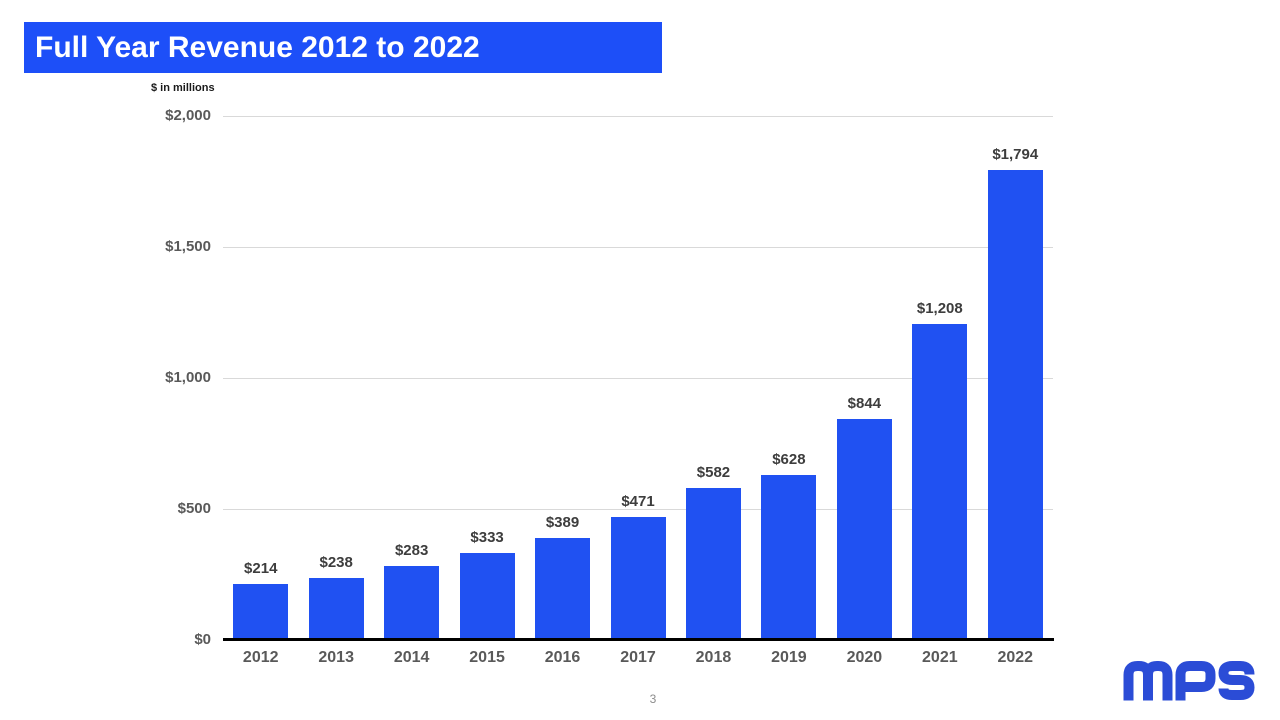 The width and height of the screenshot is (1280, 720). I want to click on bar-value-label: $628, so click(789, 460).